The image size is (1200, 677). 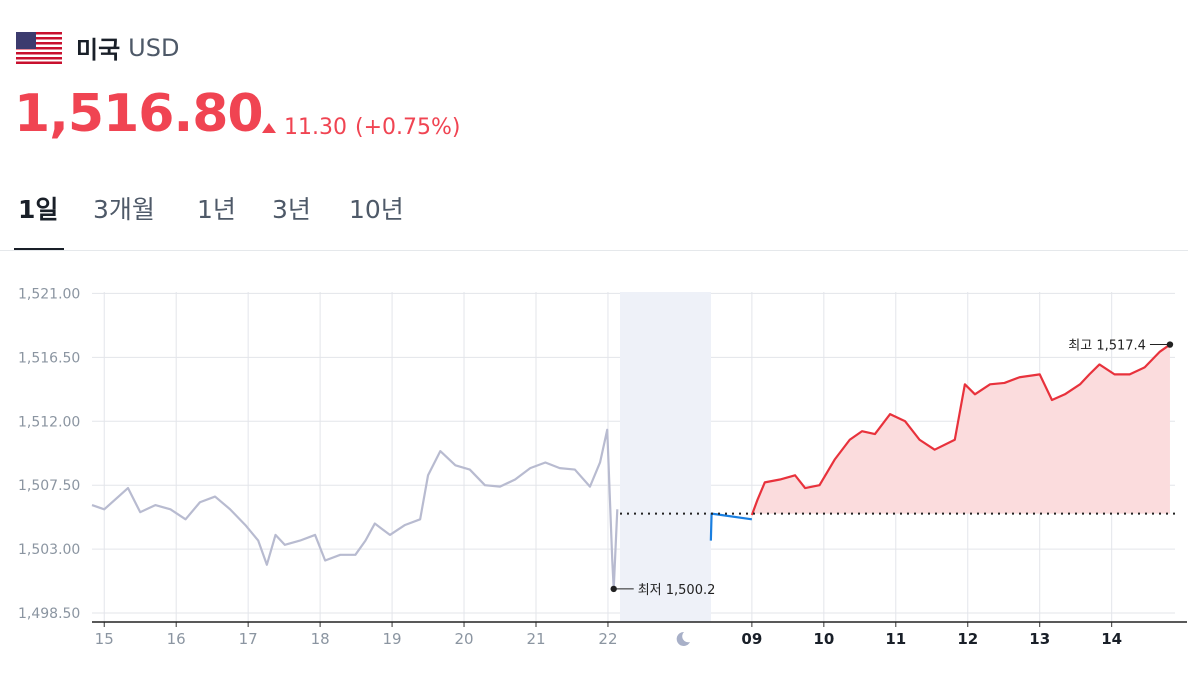 I want to click on area, so click(x=960, y=430).